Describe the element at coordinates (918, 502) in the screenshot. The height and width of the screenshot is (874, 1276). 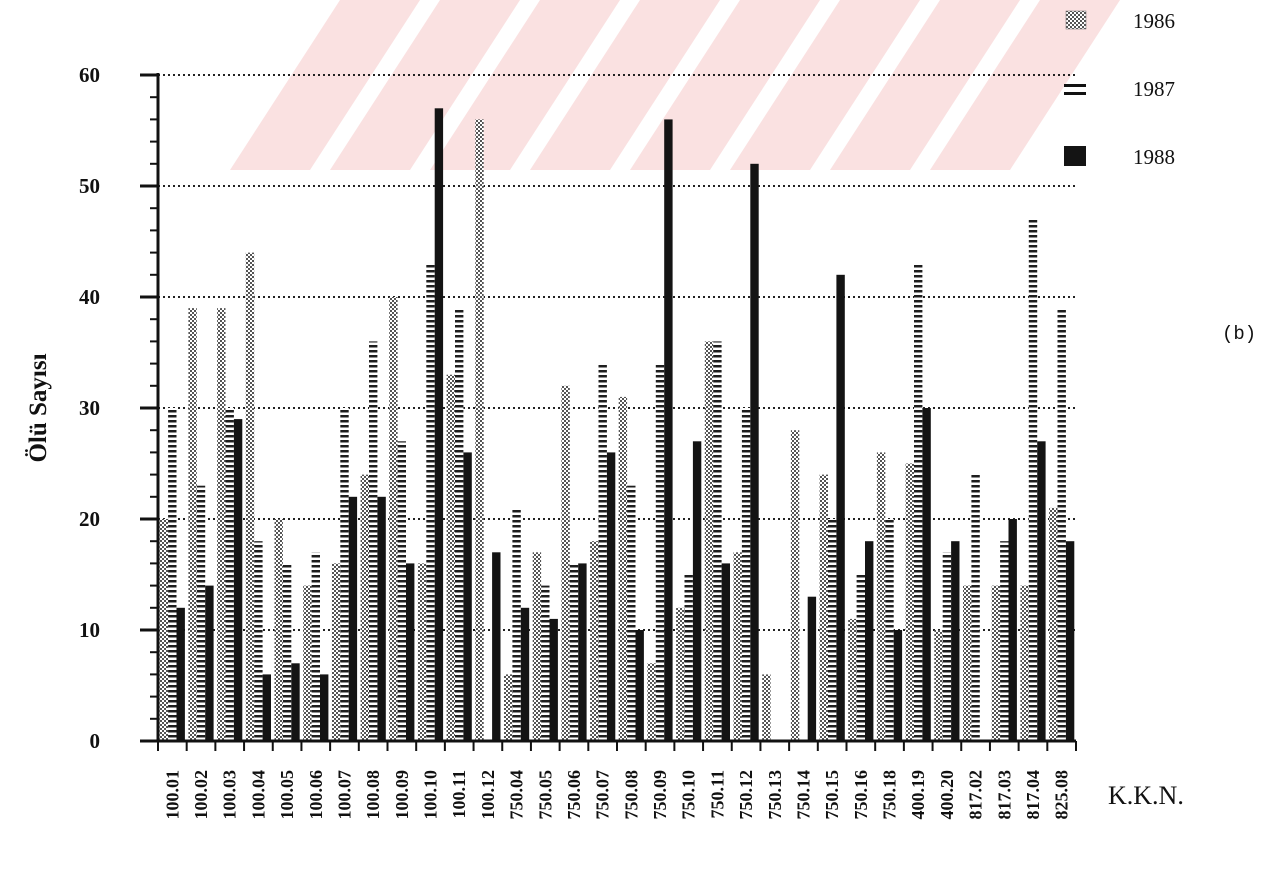
I see `bar-1987-400.19` at that location.